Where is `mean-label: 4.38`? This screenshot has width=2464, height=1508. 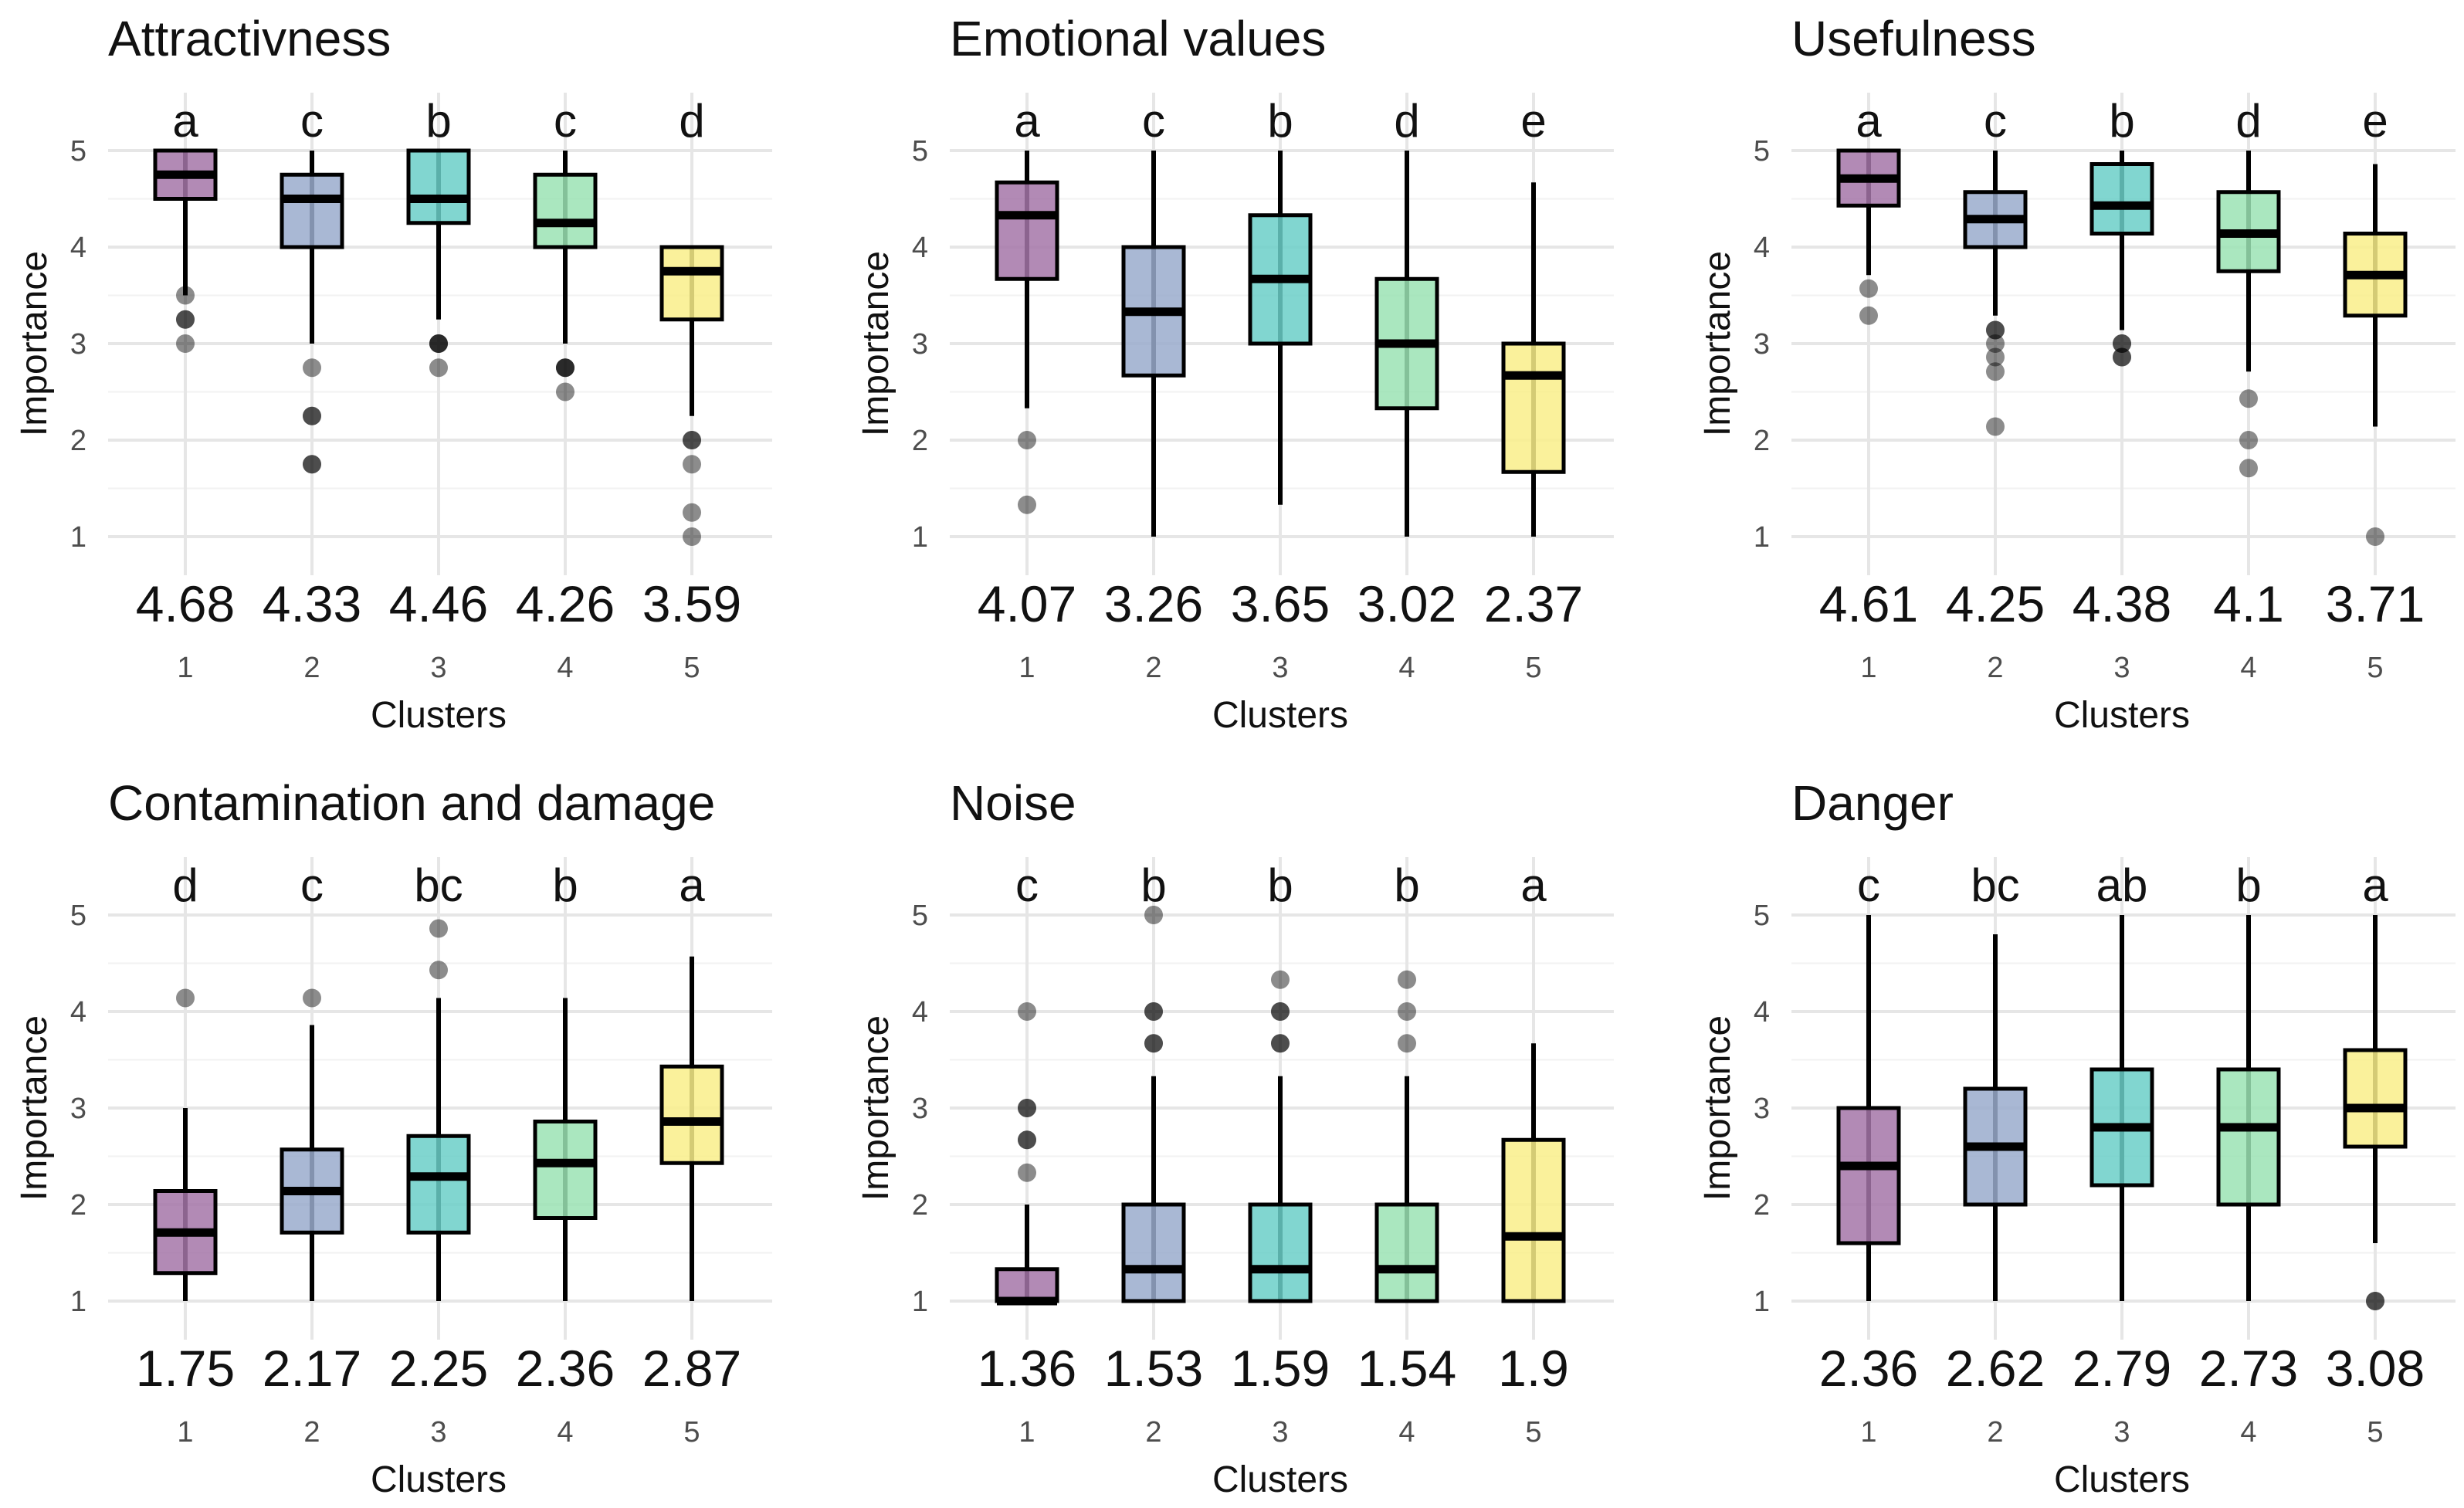
mean-label: 4.38 is located at coordinates (2122, 603).